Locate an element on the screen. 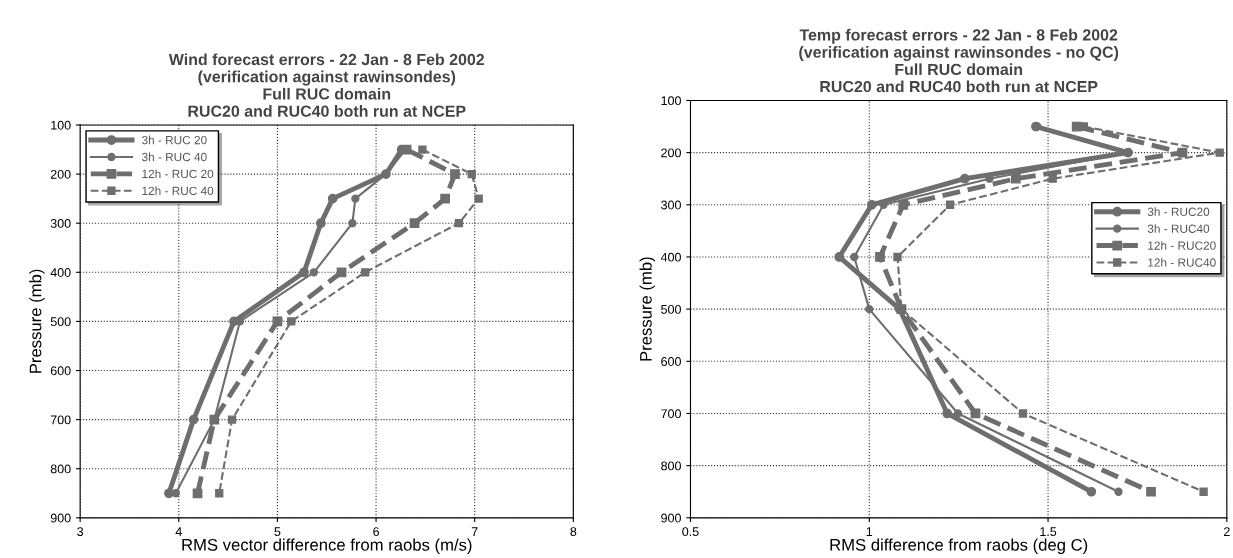  x-tick-label: 8 is located at coordinates (573, 532).